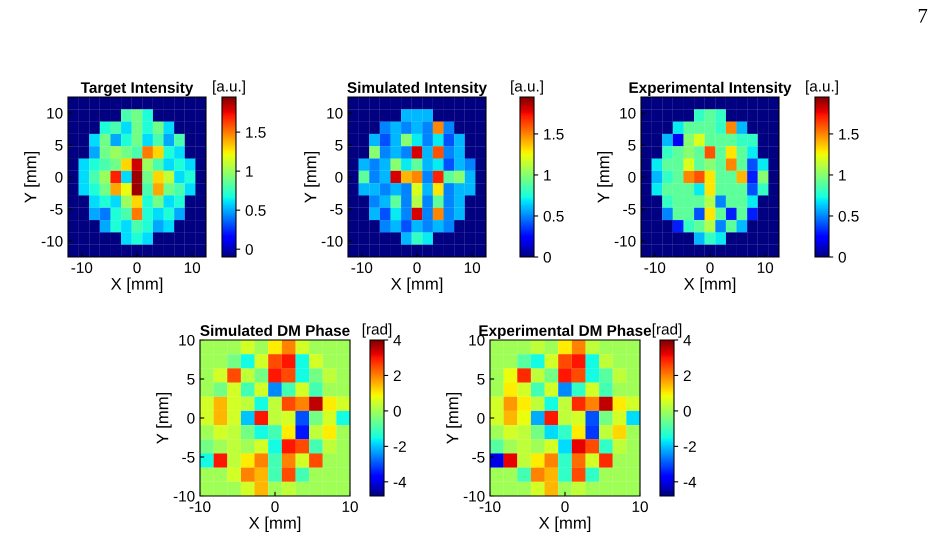 The image size is (942, 542). What do you see at coordinates (417, 89) in the screenshot?
I see `chart-title: Simulated Intensity` at bounding box center [417, 89].